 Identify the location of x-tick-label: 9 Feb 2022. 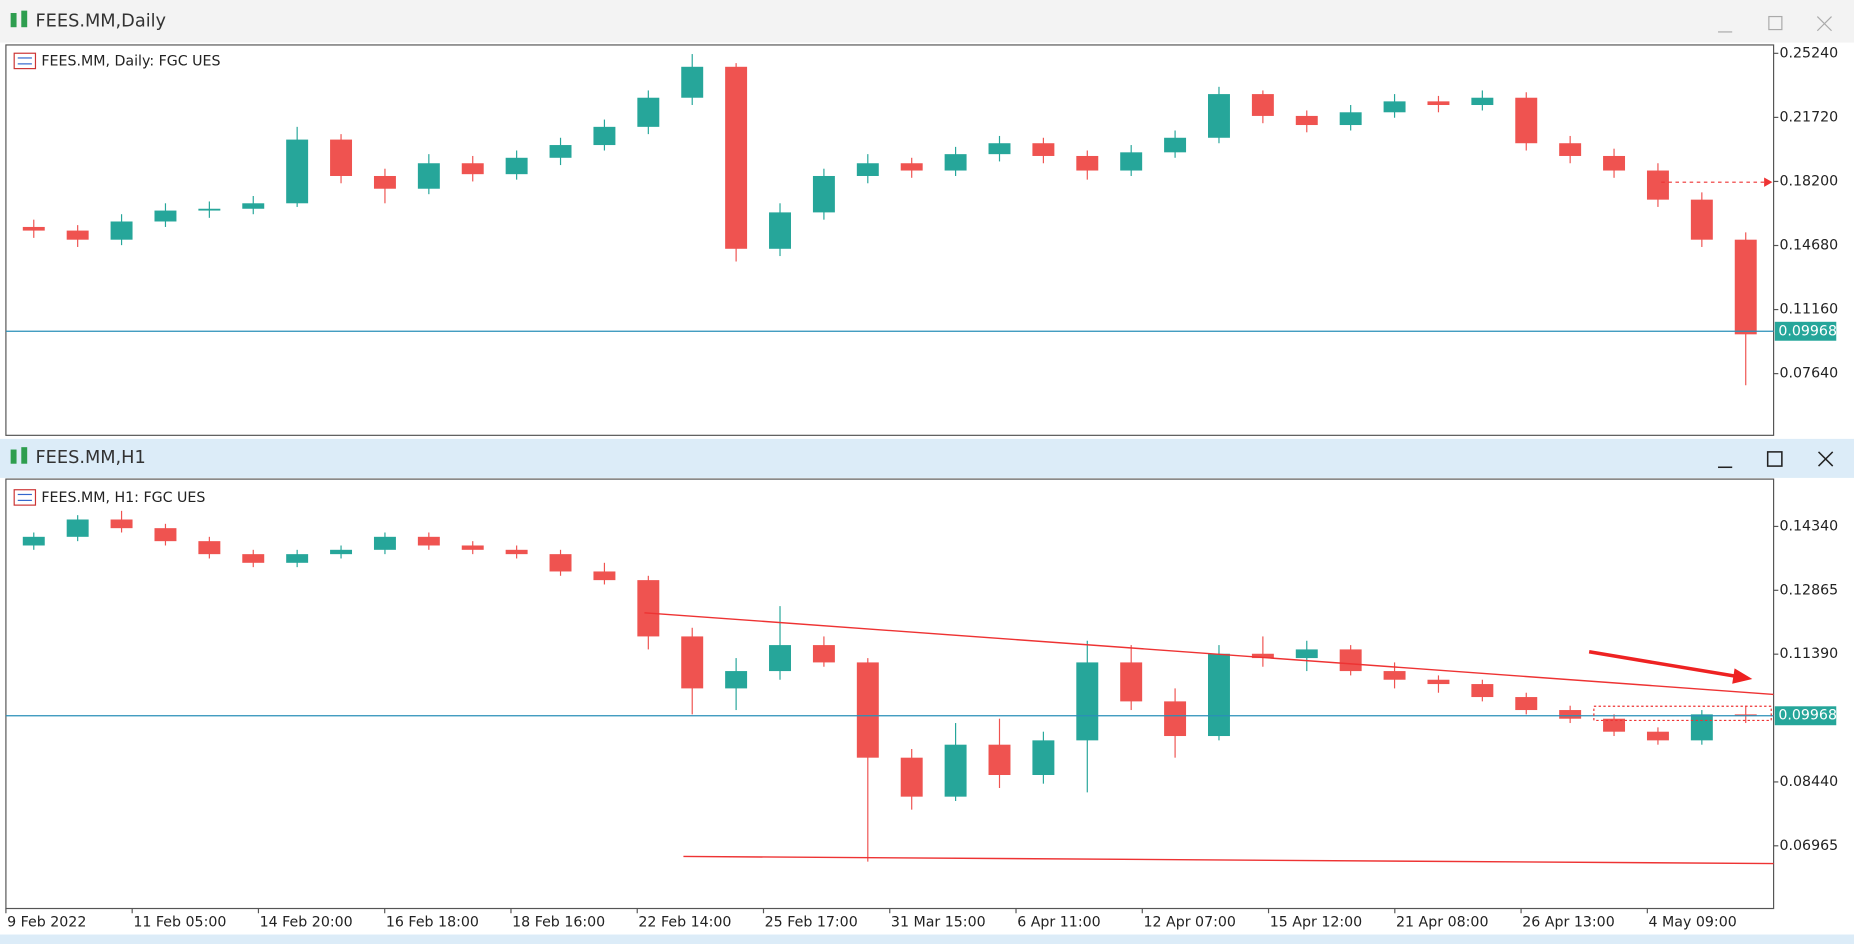
(46, 923).